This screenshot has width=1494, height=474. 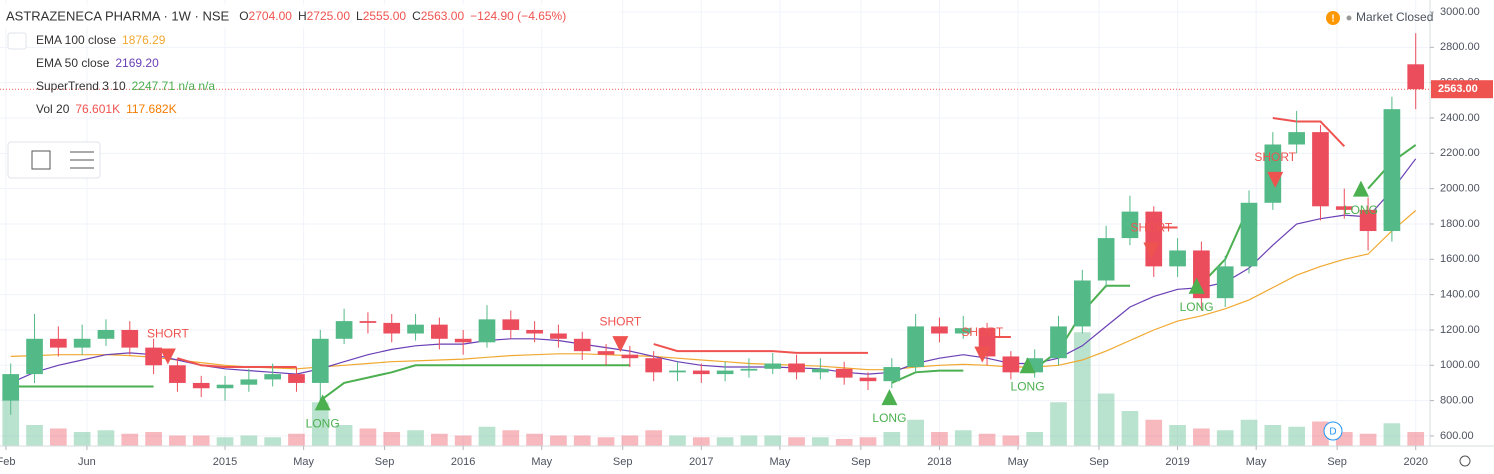 What do you see at coordinates (329, 16) in the screenshot?
I see `ohlc-value: 2725.00` at bounding box center [329, 16].